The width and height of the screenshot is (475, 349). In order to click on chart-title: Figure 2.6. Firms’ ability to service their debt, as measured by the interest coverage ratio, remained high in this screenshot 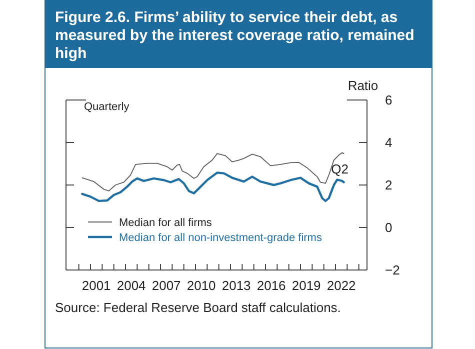, I will do `click(234, 35)`.